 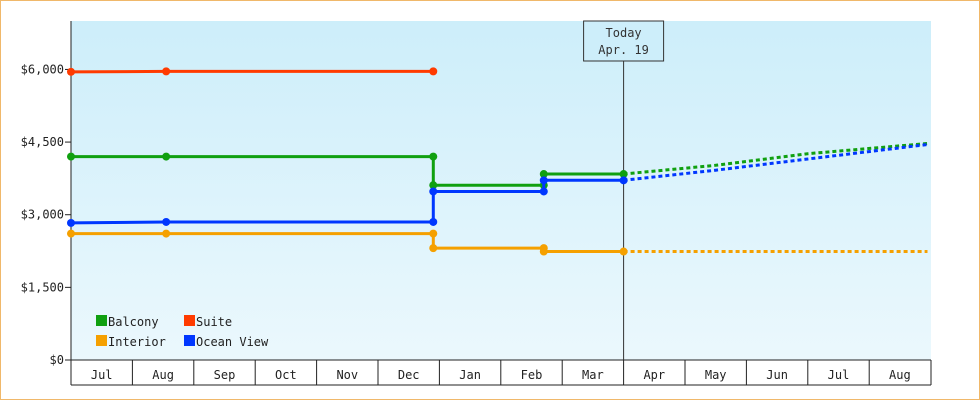 I want to click on y-tick-label: $6,000, so click(x=42, y=69).